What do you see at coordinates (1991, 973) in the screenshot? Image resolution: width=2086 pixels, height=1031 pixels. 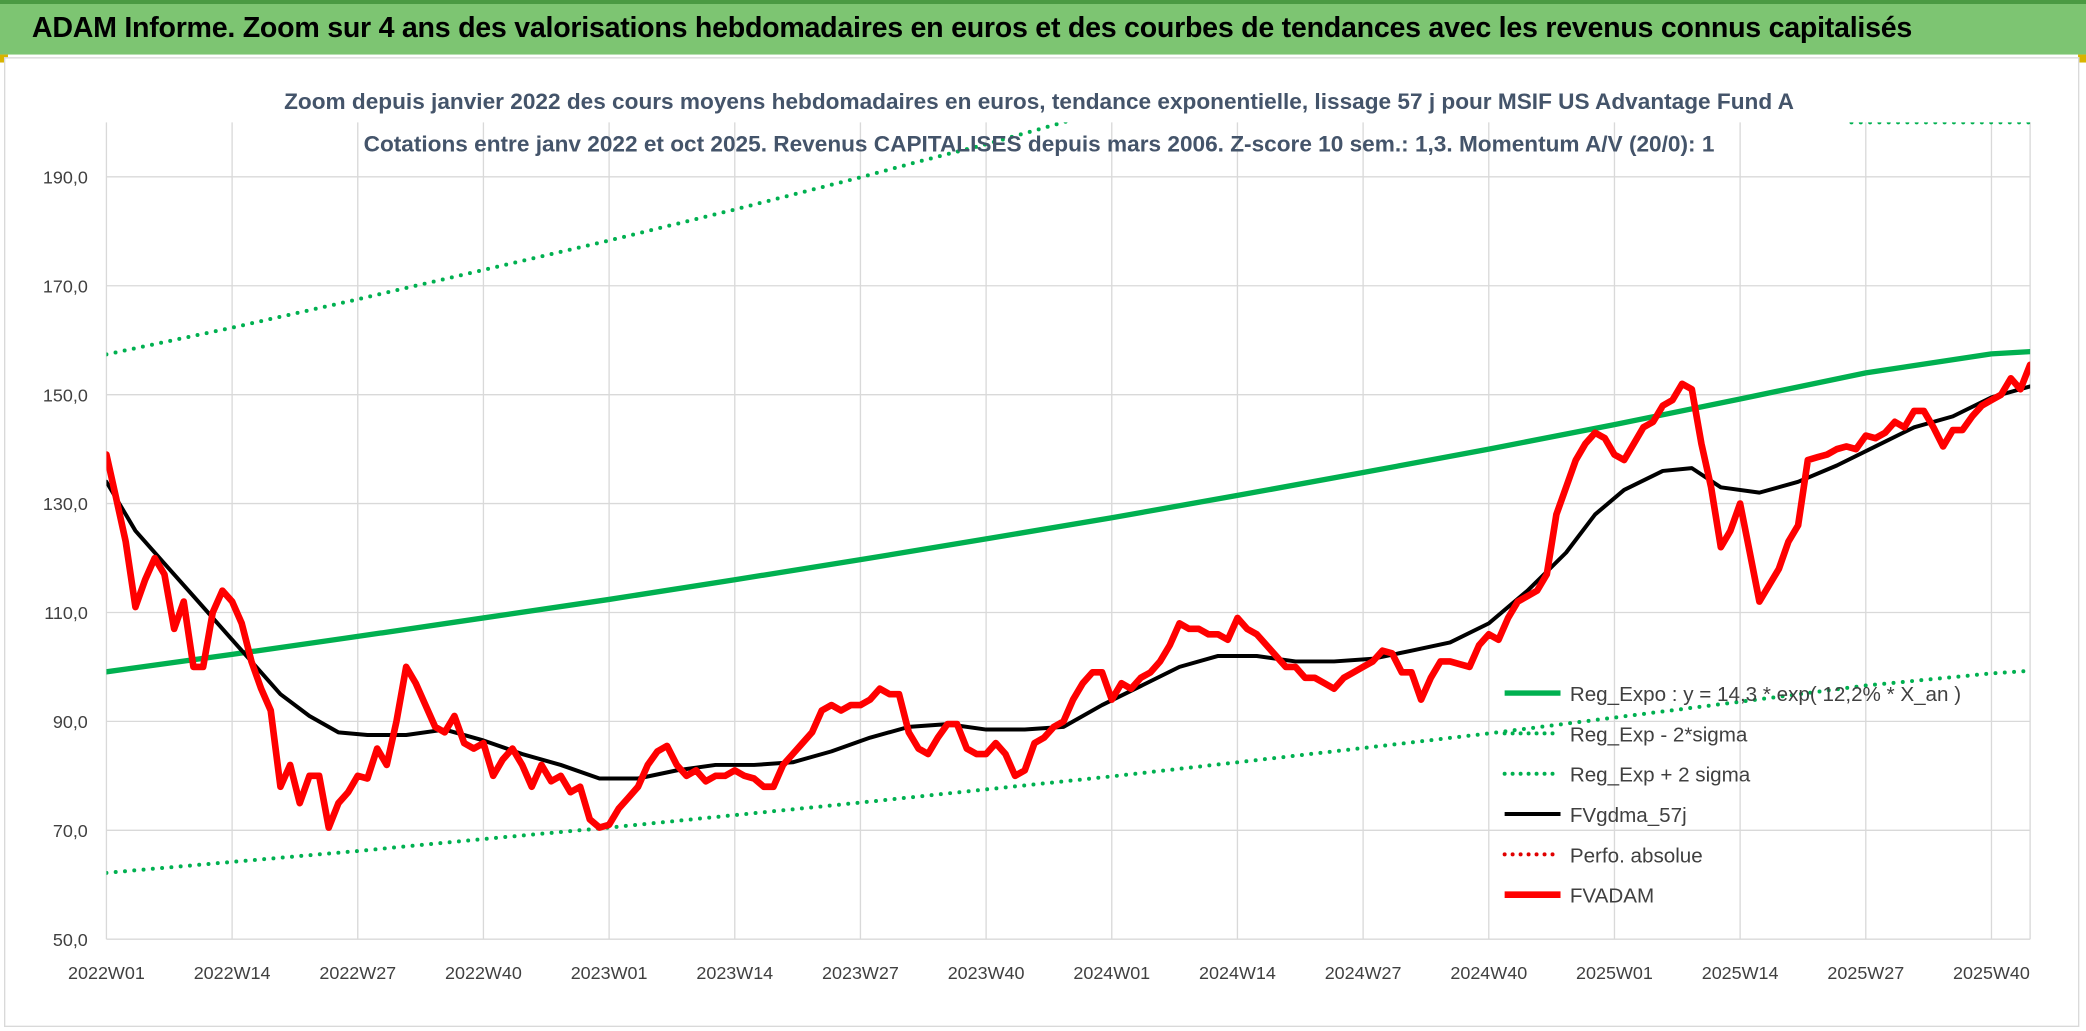 I see `x-tick-label: 2025W40` at bounding box center [1991, 973].